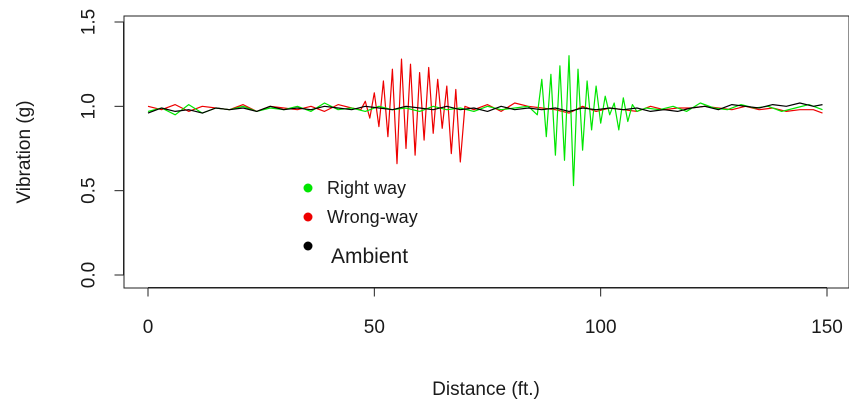 The image size is (849, 403). Describe the element at coordinates (374, 327) in the screenshot. I see `x-tick-label: 50` at that location.